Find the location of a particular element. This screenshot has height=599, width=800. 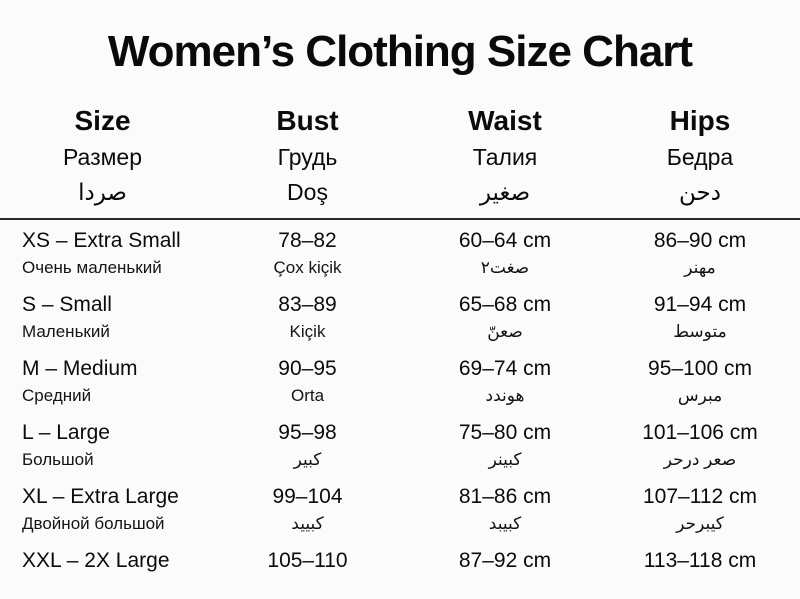

hips-sub: مبرس is located at coordinates (700, 395).